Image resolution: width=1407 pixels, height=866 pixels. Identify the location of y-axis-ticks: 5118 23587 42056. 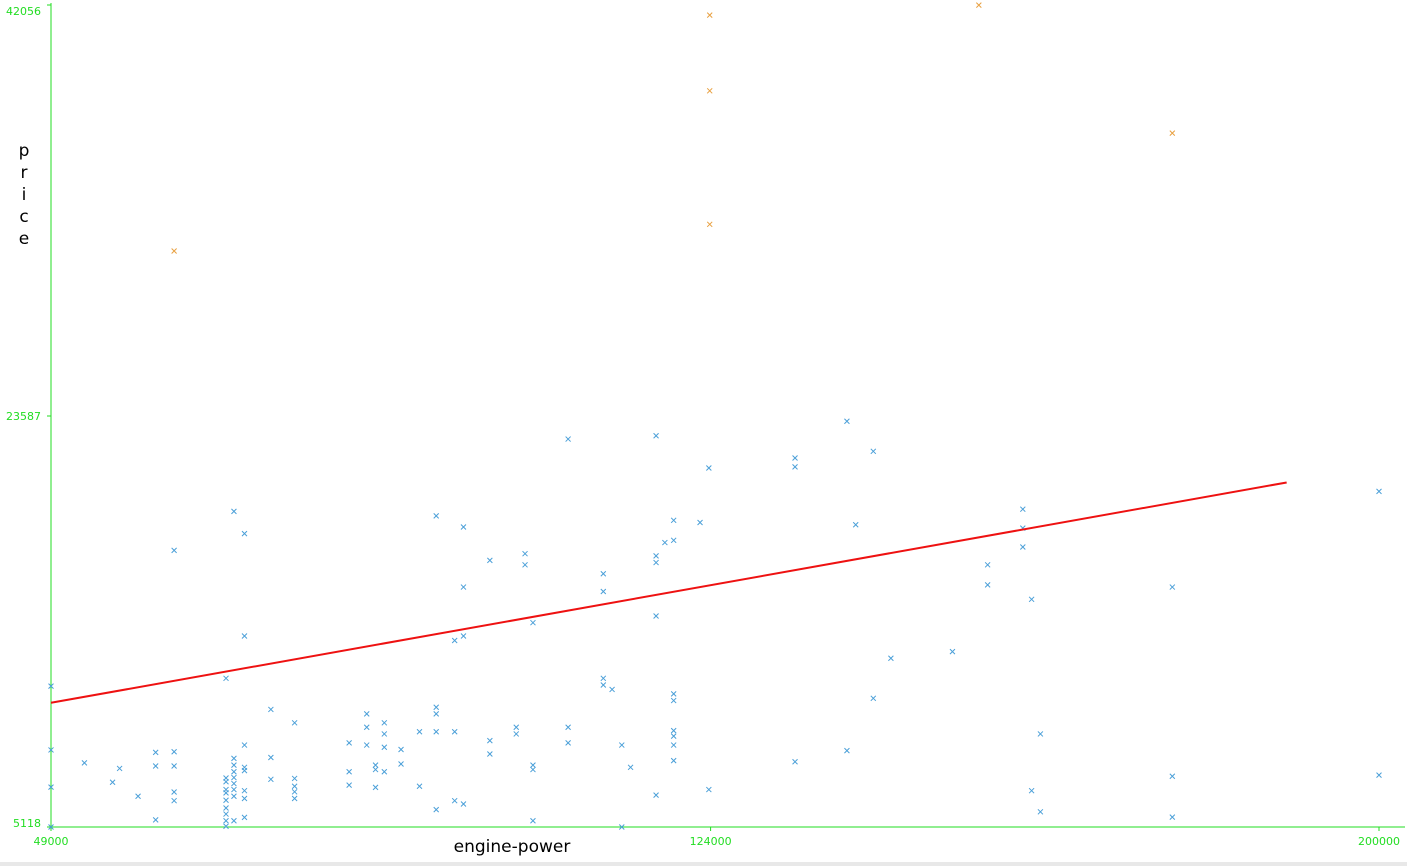
(28, 417).